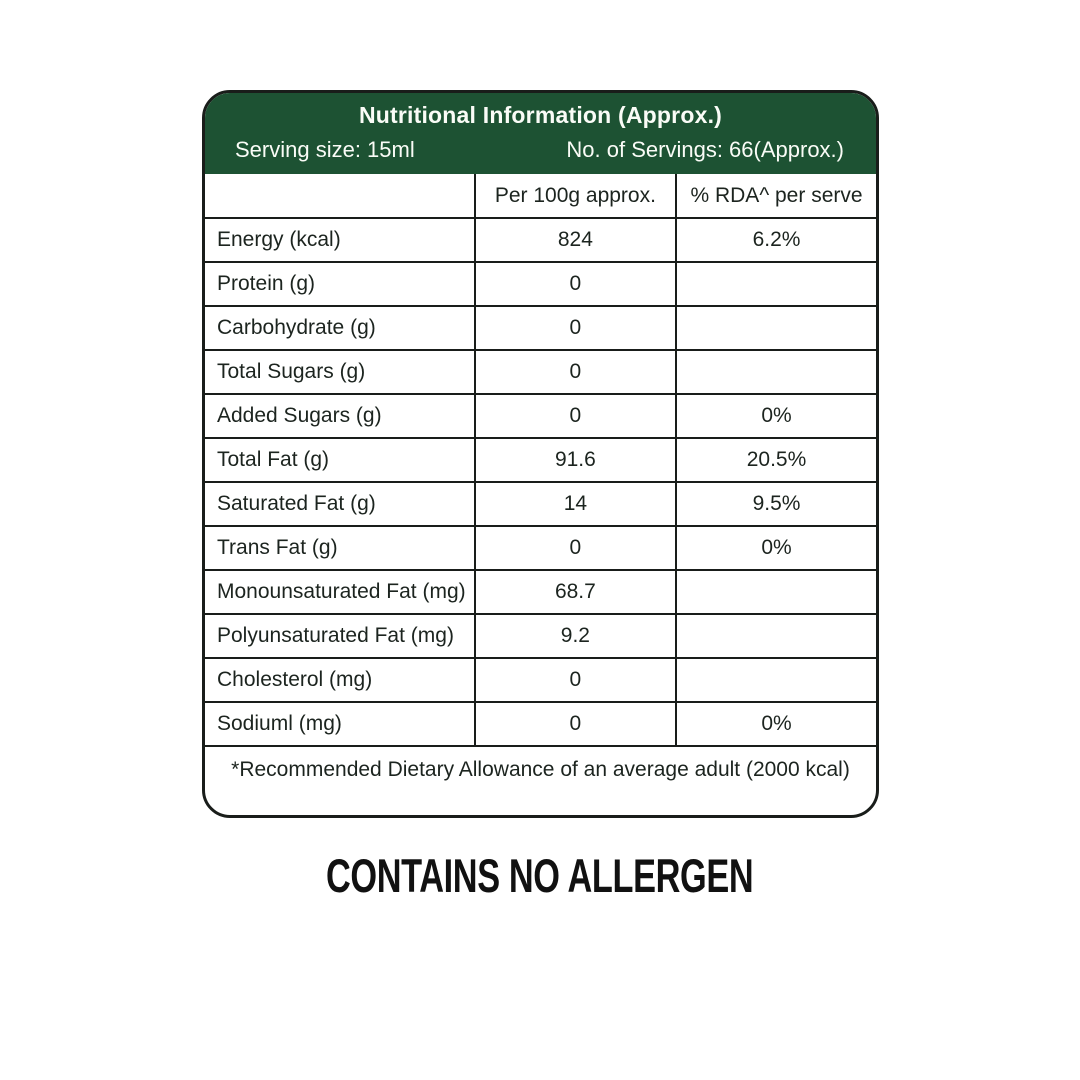 This screenshot has width=1080, height=1080. I want to click on rda-percent-value: 9.5%, so click(775, 504).